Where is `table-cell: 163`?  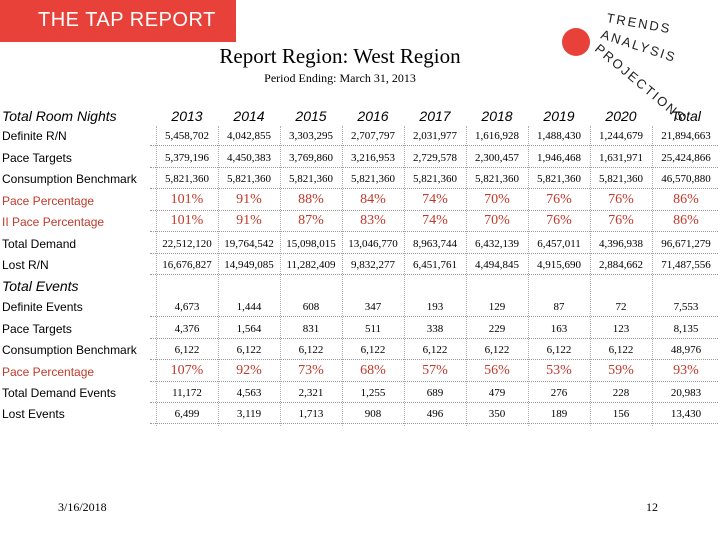
table-cell: 163 is located at coordinates (559, 329).